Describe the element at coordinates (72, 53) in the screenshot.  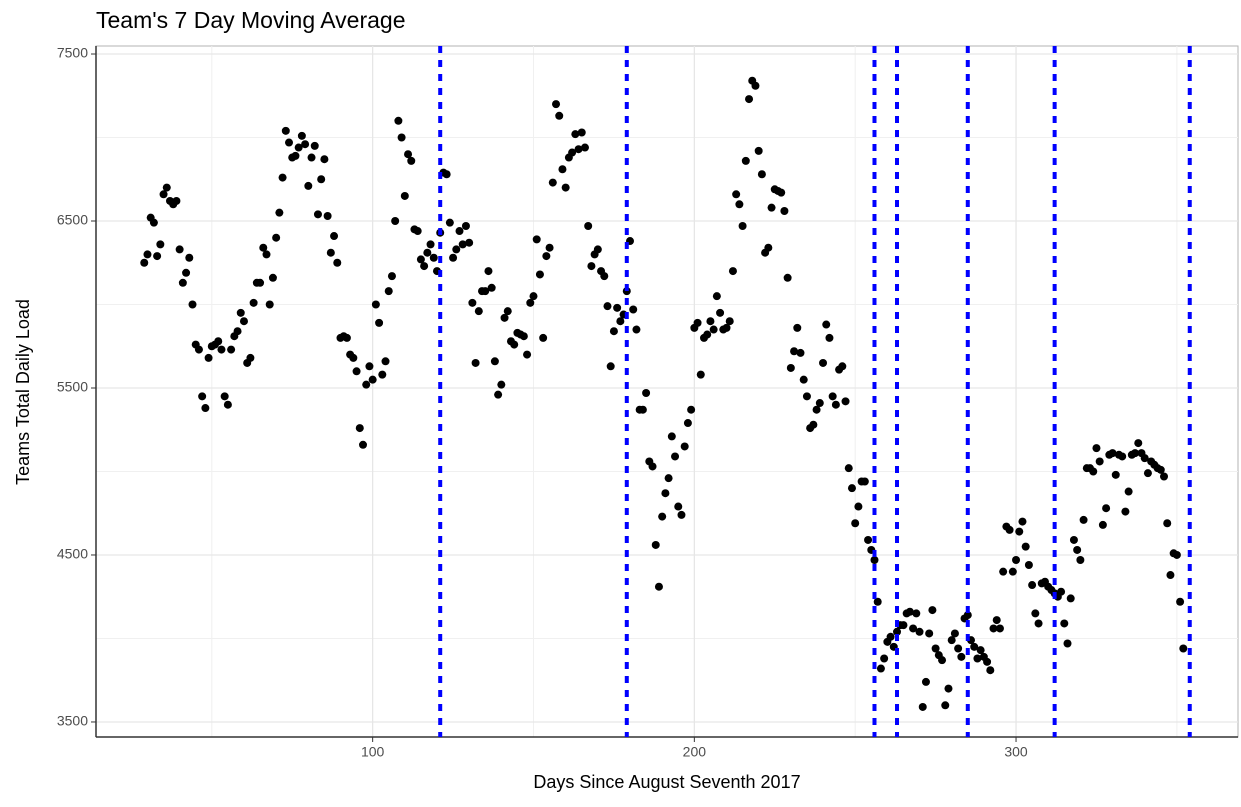
I see `y-tick-label: 7500` at that location.